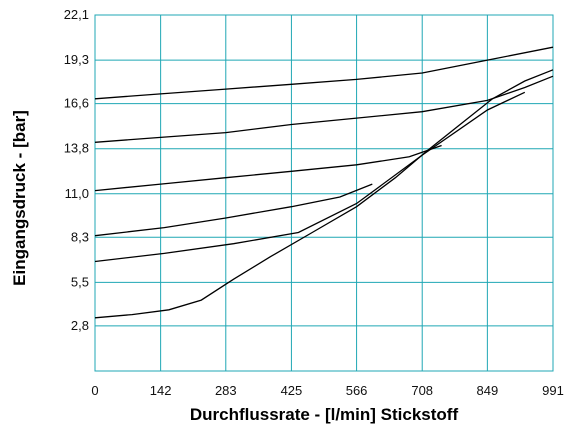 Image resolution: width=571 pixels, height=430 pixels. What do you see at coordinates (19, 198) in the screenshot?
I see `y-axis-label: Eingangsdruck - [bar]` at bounding box center [19, 198].